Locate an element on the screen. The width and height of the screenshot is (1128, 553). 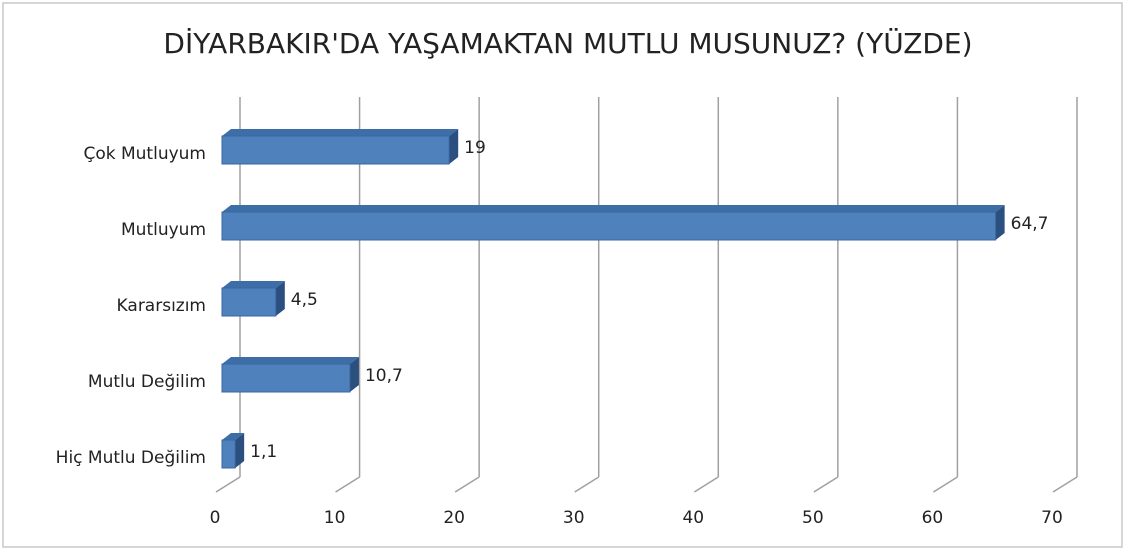
value-label: 4,5 is located at coordinates (304, 300).